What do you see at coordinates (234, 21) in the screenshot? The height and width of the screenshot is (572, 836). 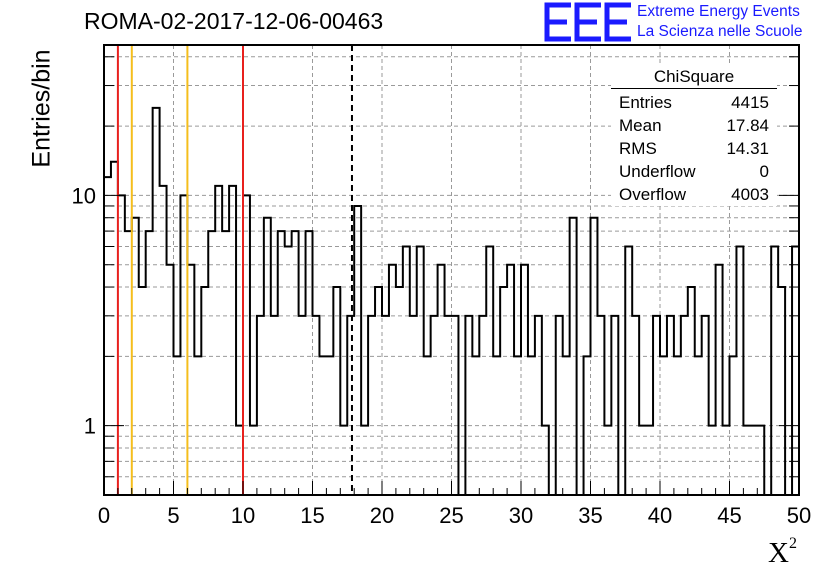 I see `chart-title: ROMA-02-2017-12-06-00463` at bounding box center [234, 21].